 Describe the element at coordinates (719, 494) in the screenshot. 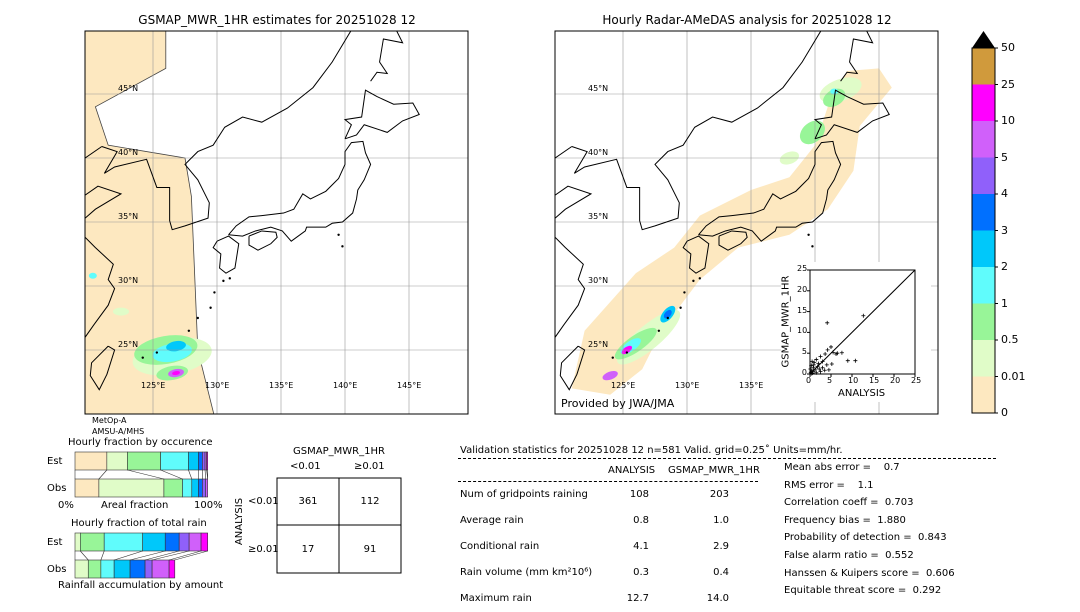

I see `stats-row-gsmap: 203` at that location.